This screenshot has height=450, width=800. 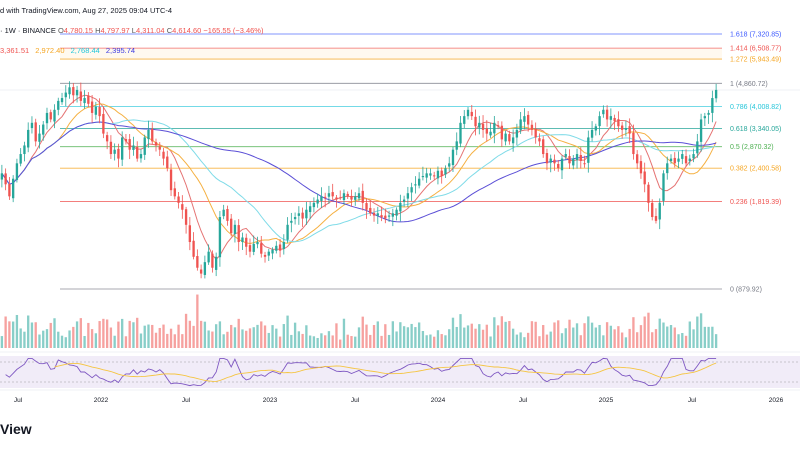 What do you see at coordinates (50, 50) in the screenshot?
I see `ma2-value: 2,972.40` at bounding box center [50, 50].